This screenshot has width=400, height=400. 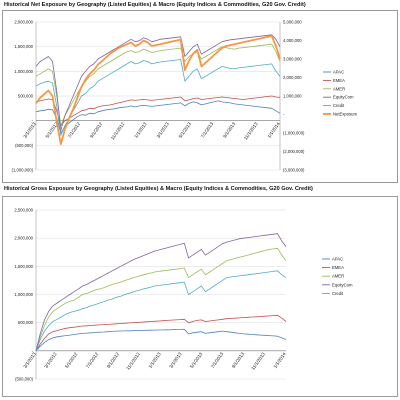 I want to click on net-x-tick-label: 5/1/2013, so click(x=185, y=130).